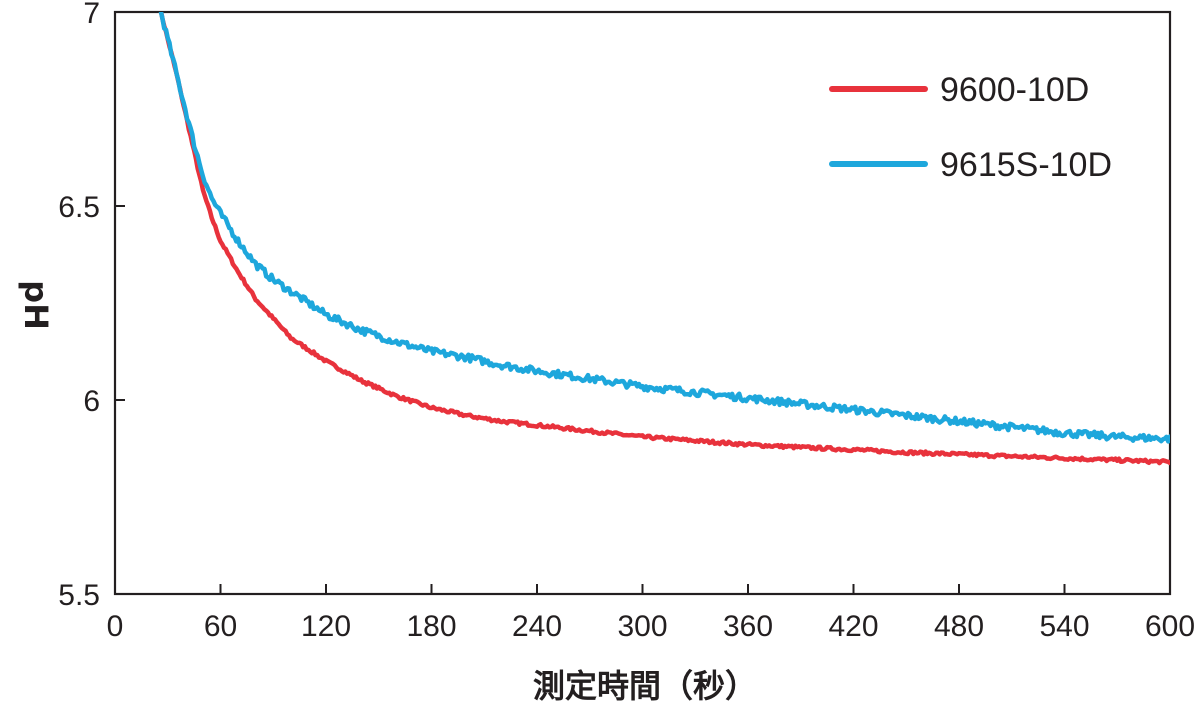 Image resolution: width=1200 pixels, height=725 pixels. I want to click on x-tick-label: 600, so click(1170, 626).